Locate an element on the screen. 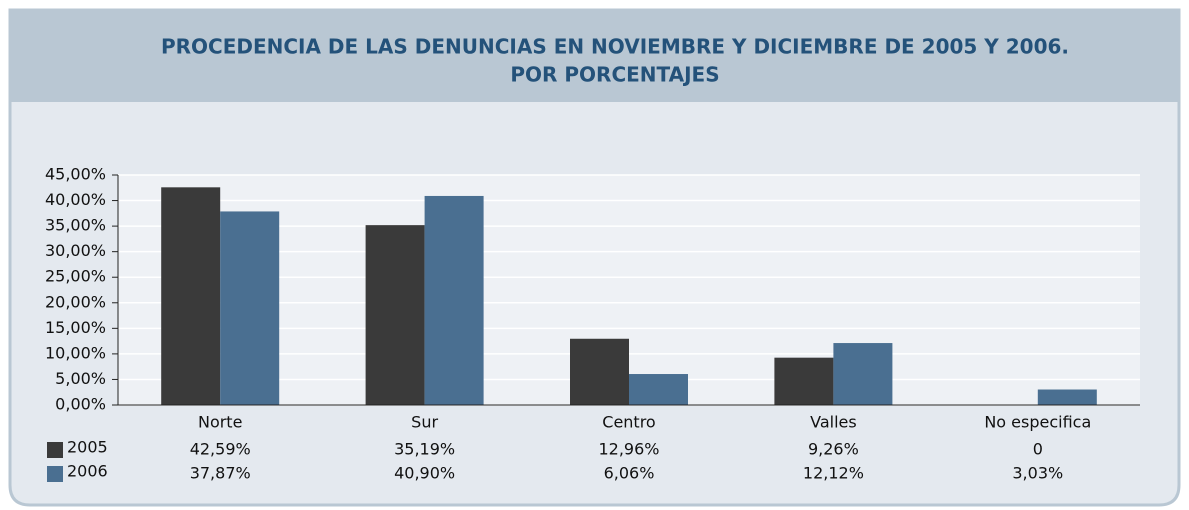 This screenshot has width=1189, height=510. y-tick-label: 15,00% is located at coordinates (75, 327).